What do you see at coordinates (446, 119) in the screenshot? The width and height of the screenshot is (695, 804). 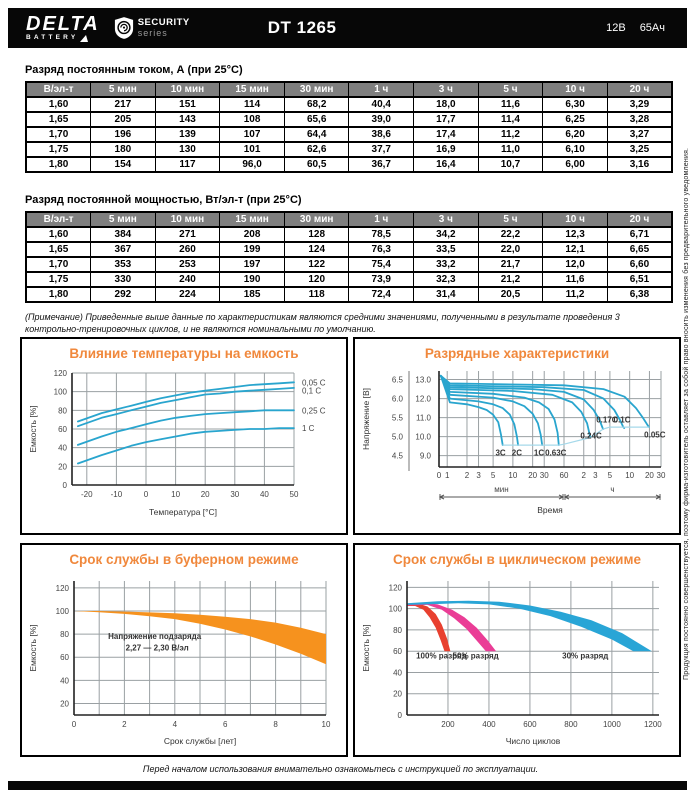 I see `table-cell: 17,7` at bounding box center [446, 119].